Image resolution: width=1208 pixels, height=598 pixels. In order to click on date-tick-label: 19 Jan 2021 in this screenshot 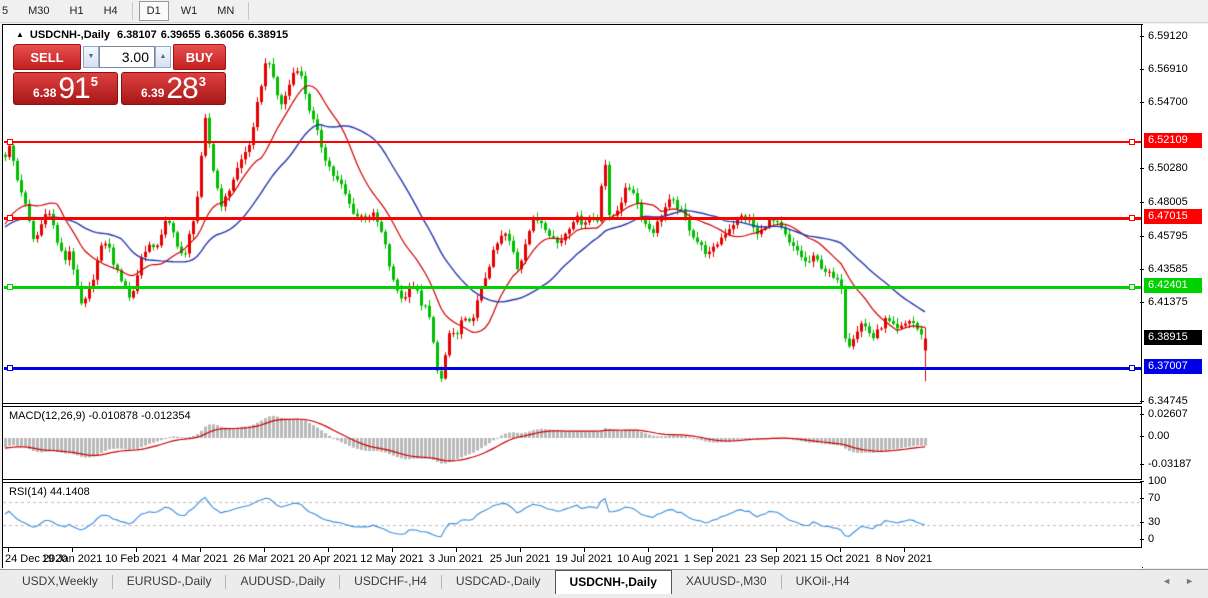, I will do `click(72, 559)`.